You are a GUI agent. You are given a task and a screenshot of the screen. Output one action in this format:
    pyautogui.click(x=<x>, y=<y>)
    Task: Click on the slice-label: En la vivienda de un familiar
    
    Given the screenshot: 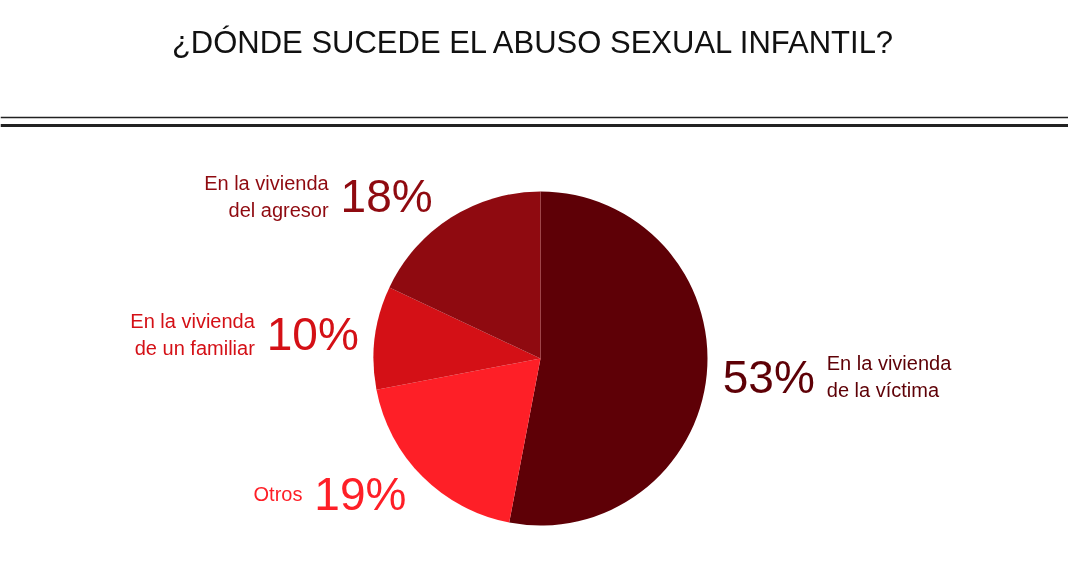 What is the action you would take?
    pyautogui.click(x=193, y=334)
    